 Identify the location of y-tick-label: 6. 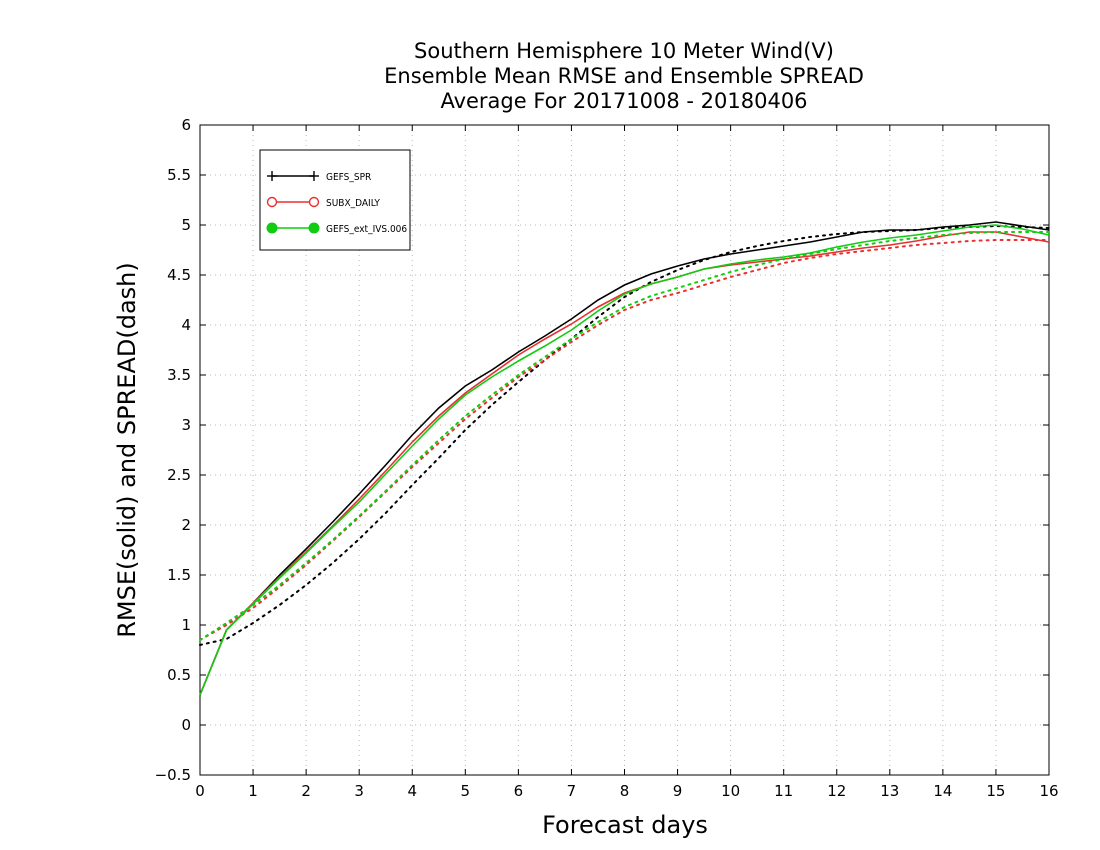
(186, 125).